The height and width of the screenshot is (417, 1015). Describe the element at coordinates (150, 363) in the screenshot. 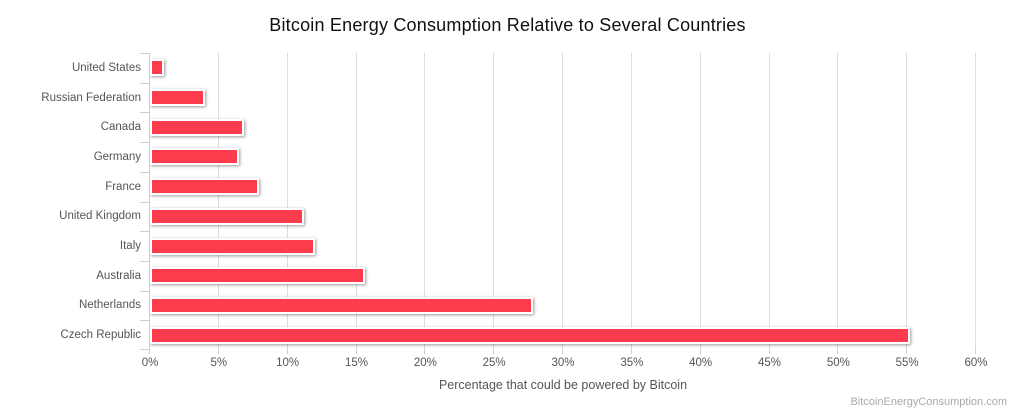

I see `x-tick-label: 0%` at that location.